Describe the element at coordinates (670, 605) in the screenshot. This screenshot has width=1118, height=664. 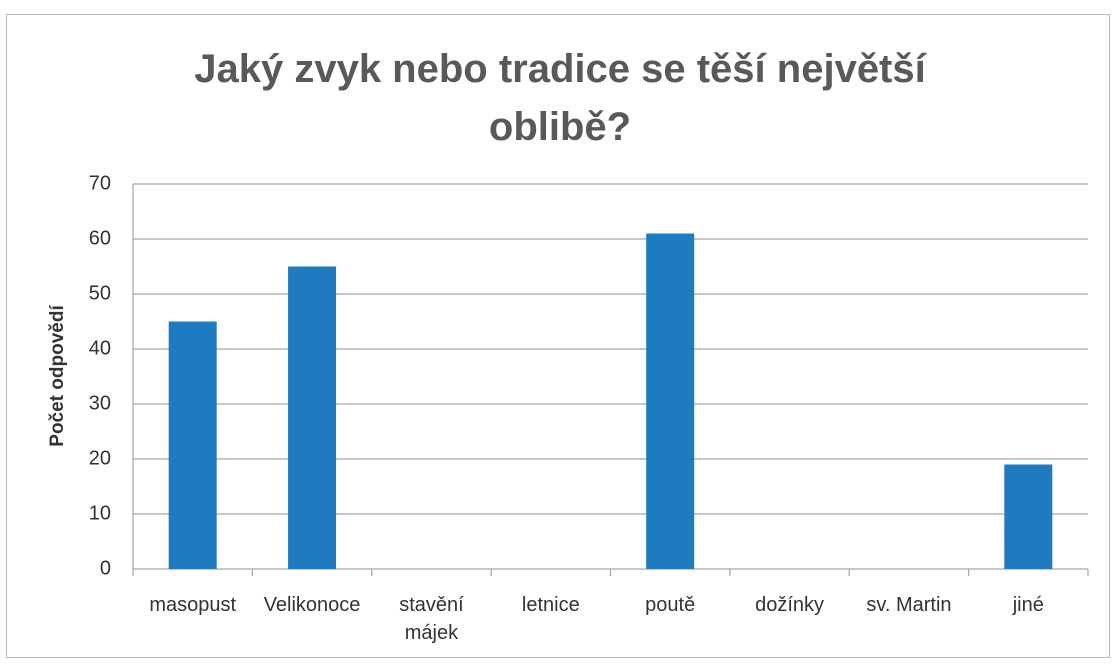
I see `x-tick-label: poutě` at that location.